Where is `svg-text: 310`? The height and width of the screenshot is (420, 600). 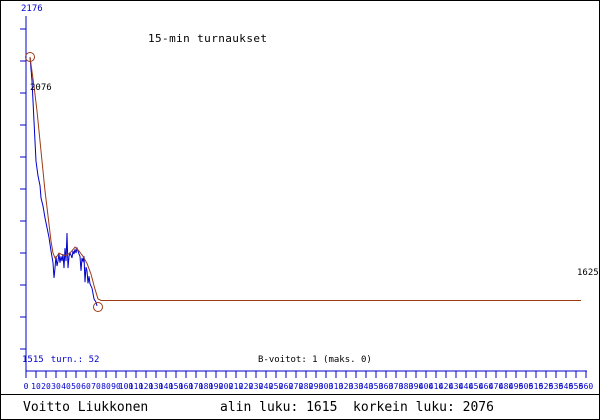
svg-text: 310 is located at coordinates (336, 386).